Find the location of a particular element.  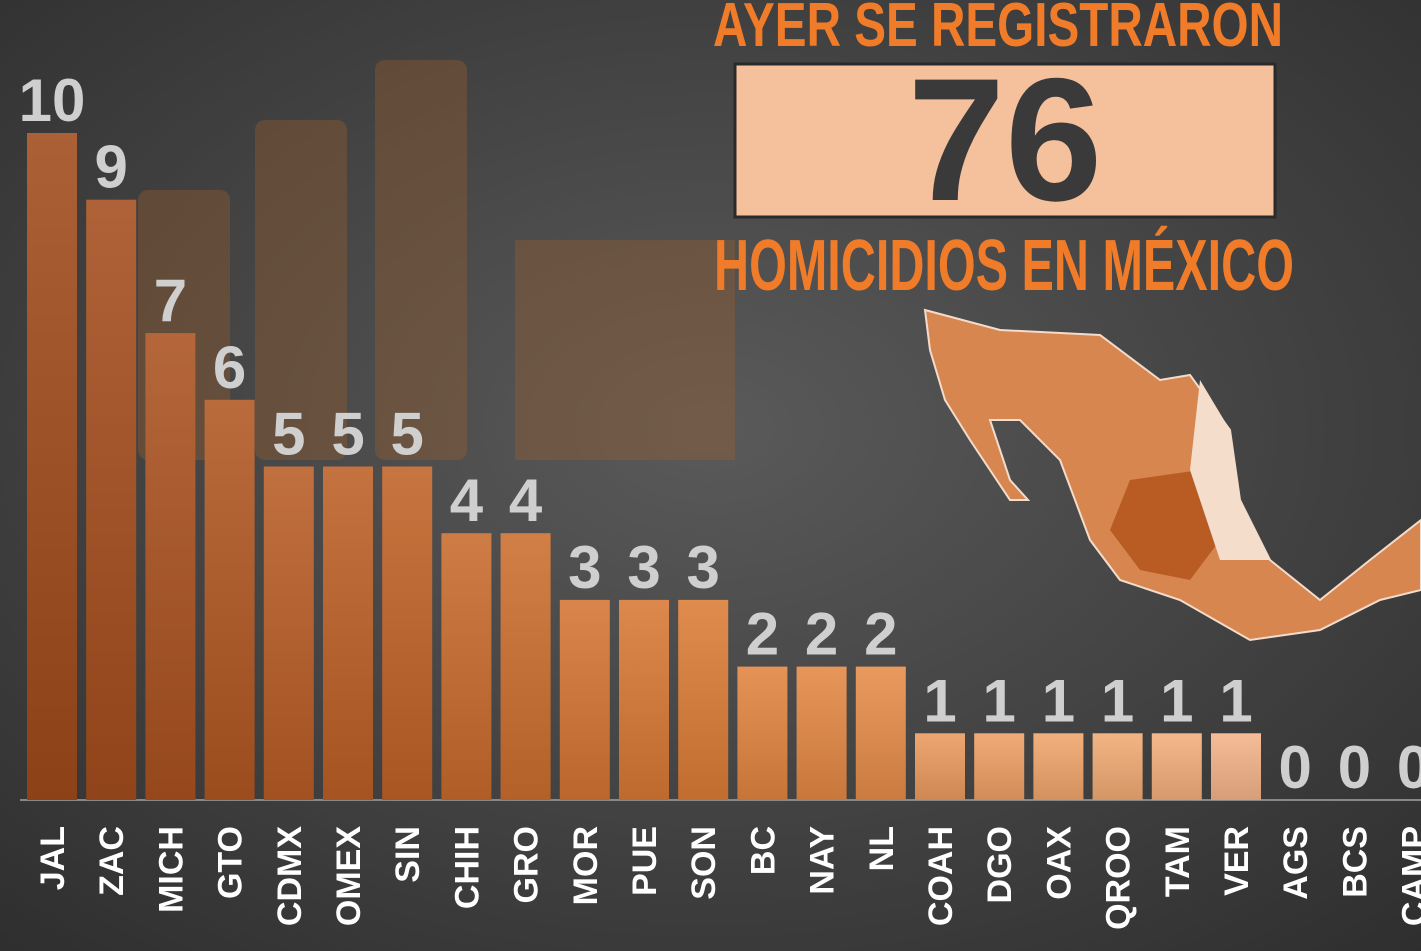

x-tick-label: TAM is located at coordinates (1178, 861).